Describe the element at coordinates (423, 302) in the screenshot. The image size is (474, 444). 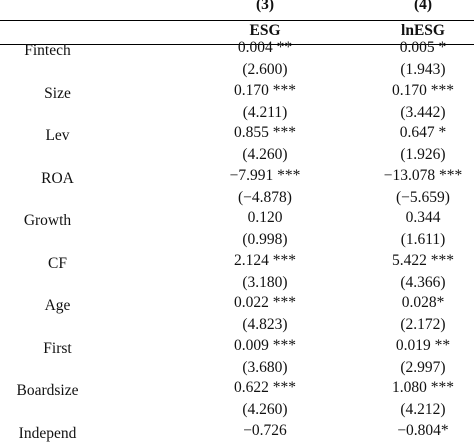
I see `lnesg-coefficient: 0.028*` at that location.